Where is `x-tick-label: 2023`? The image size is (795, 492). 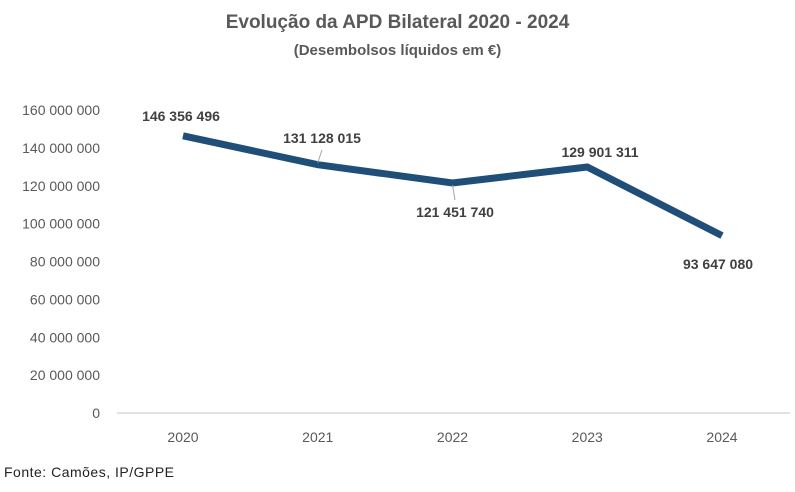
x-tick-label: 2023 is located at coordinates (587, 437).